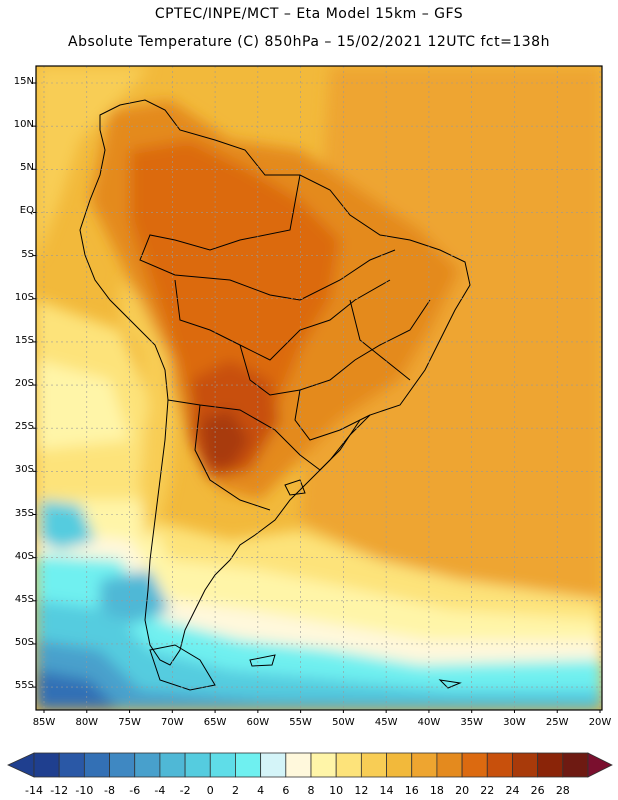  Describe the element at coordinates (135, 790) in the screenshot. I see `colorbar-label: -6` at that location.